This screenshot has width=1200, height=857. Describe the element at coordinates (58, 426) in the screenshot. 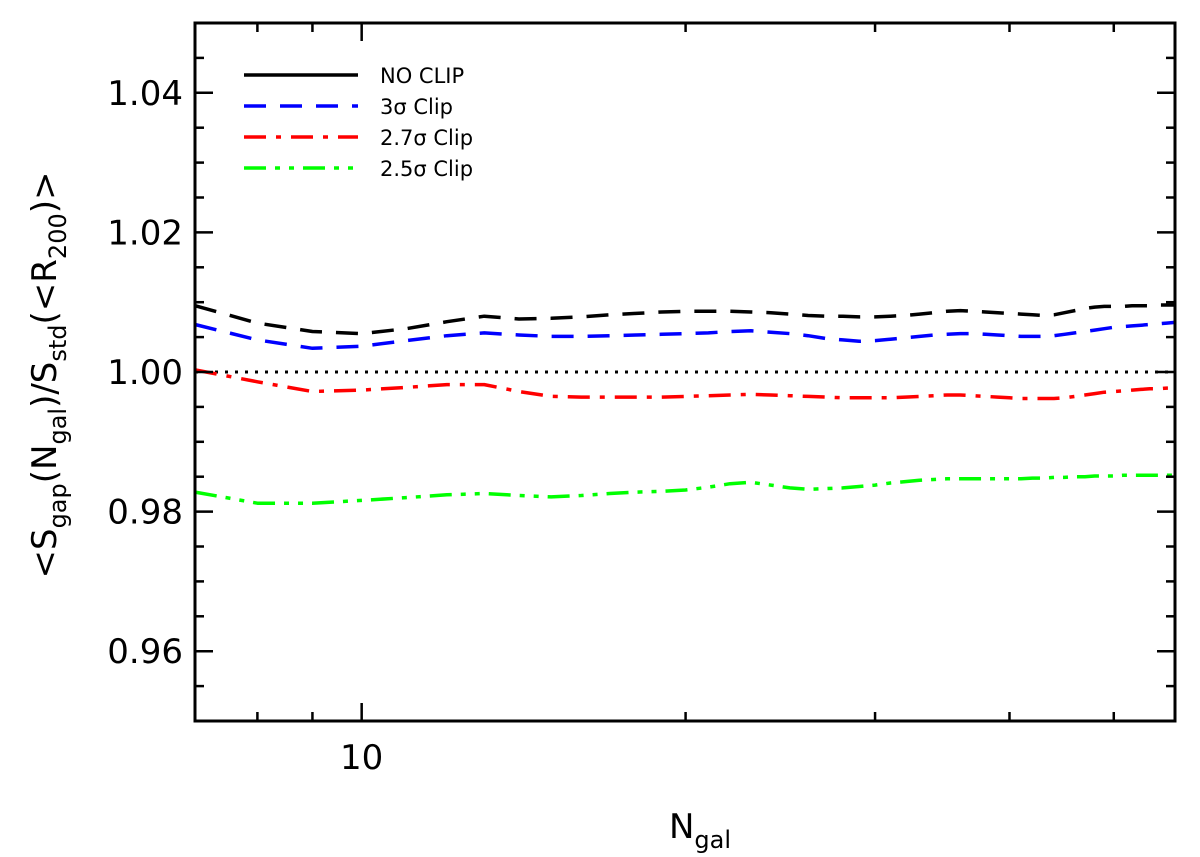

I see `y-axis-label-sub: gal` at that location.